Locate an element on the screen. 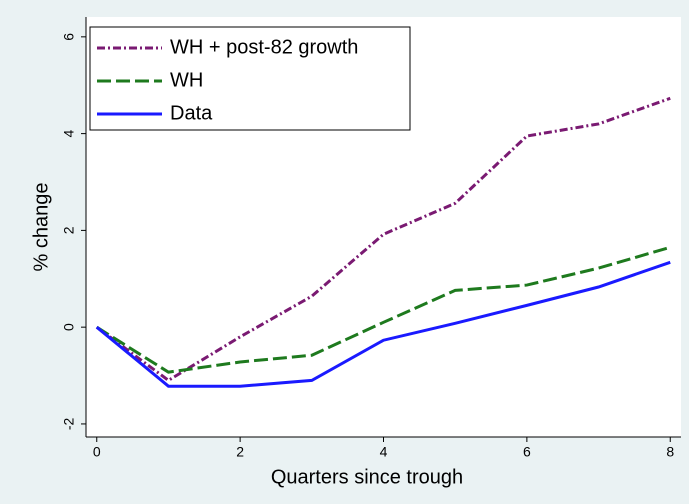 This screenshot has width=689, height=504. y-tick-label: 6 is located at coordinates (69, 37).